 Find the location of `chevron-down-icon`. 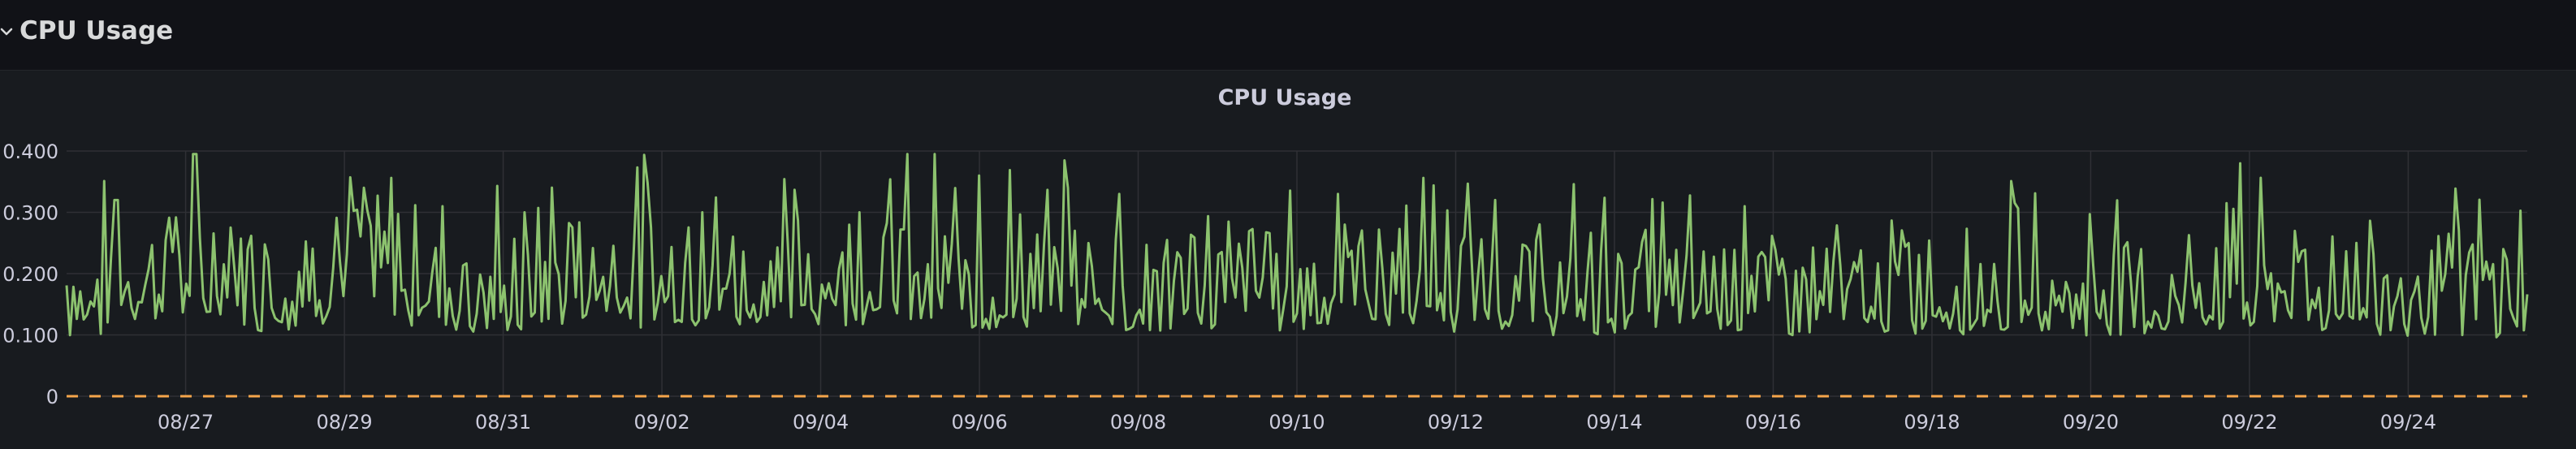

chevron-down-icon is located at coordinates (8, 32).